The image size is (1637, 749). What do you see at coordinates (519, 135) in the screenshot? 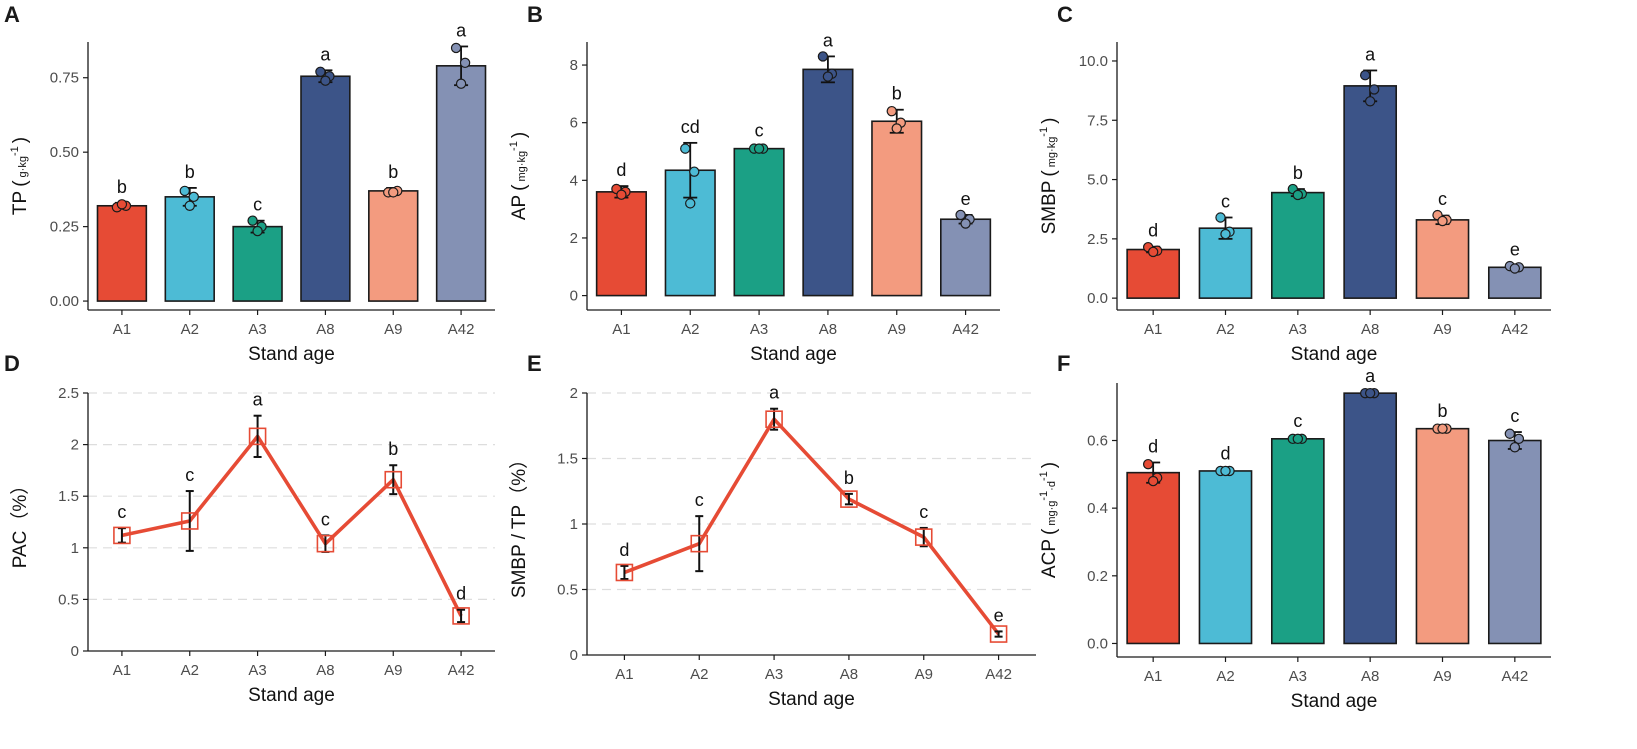
I see `y-axis-paren: )` at bounding box center [519, 135].